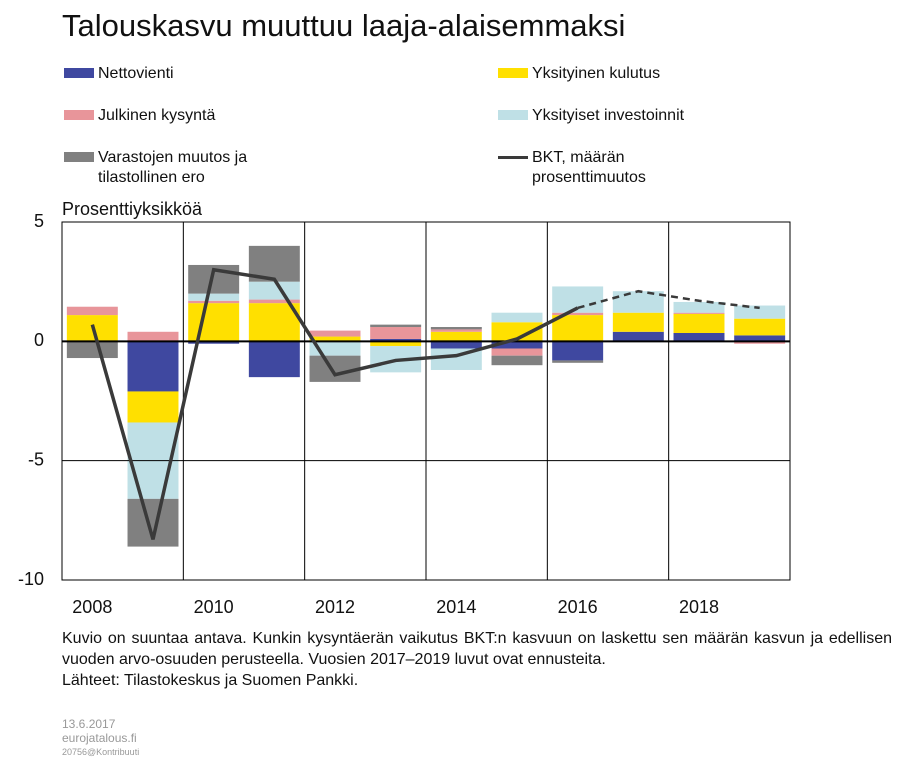 This screenshot has width=899, height=765. Describe the element at coordinates (456, 607) in the screenshot. I see `x-tick-label: 2014` at that location.